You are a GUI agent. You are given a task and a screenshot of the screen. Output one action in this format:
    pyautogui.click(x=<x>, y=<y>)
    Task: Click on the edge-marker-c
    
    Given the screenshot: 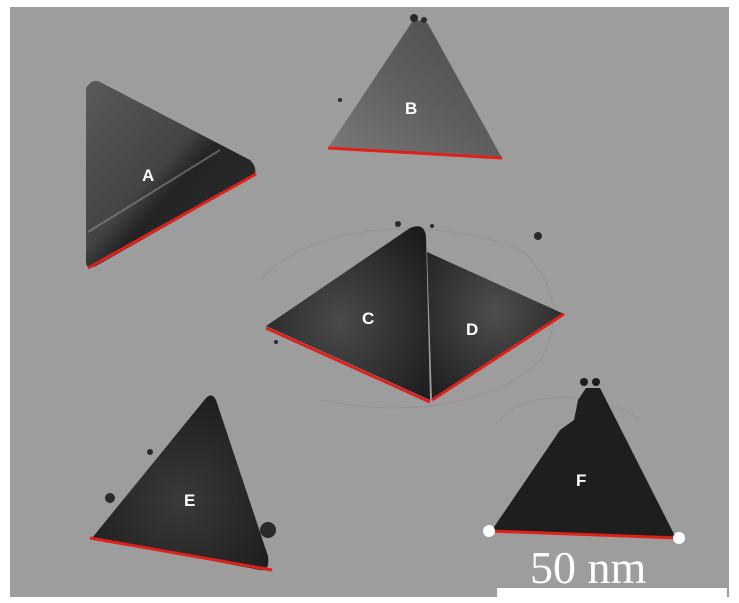 What is the action you would take?
    pyautogui.click(x=348, y=365)
    